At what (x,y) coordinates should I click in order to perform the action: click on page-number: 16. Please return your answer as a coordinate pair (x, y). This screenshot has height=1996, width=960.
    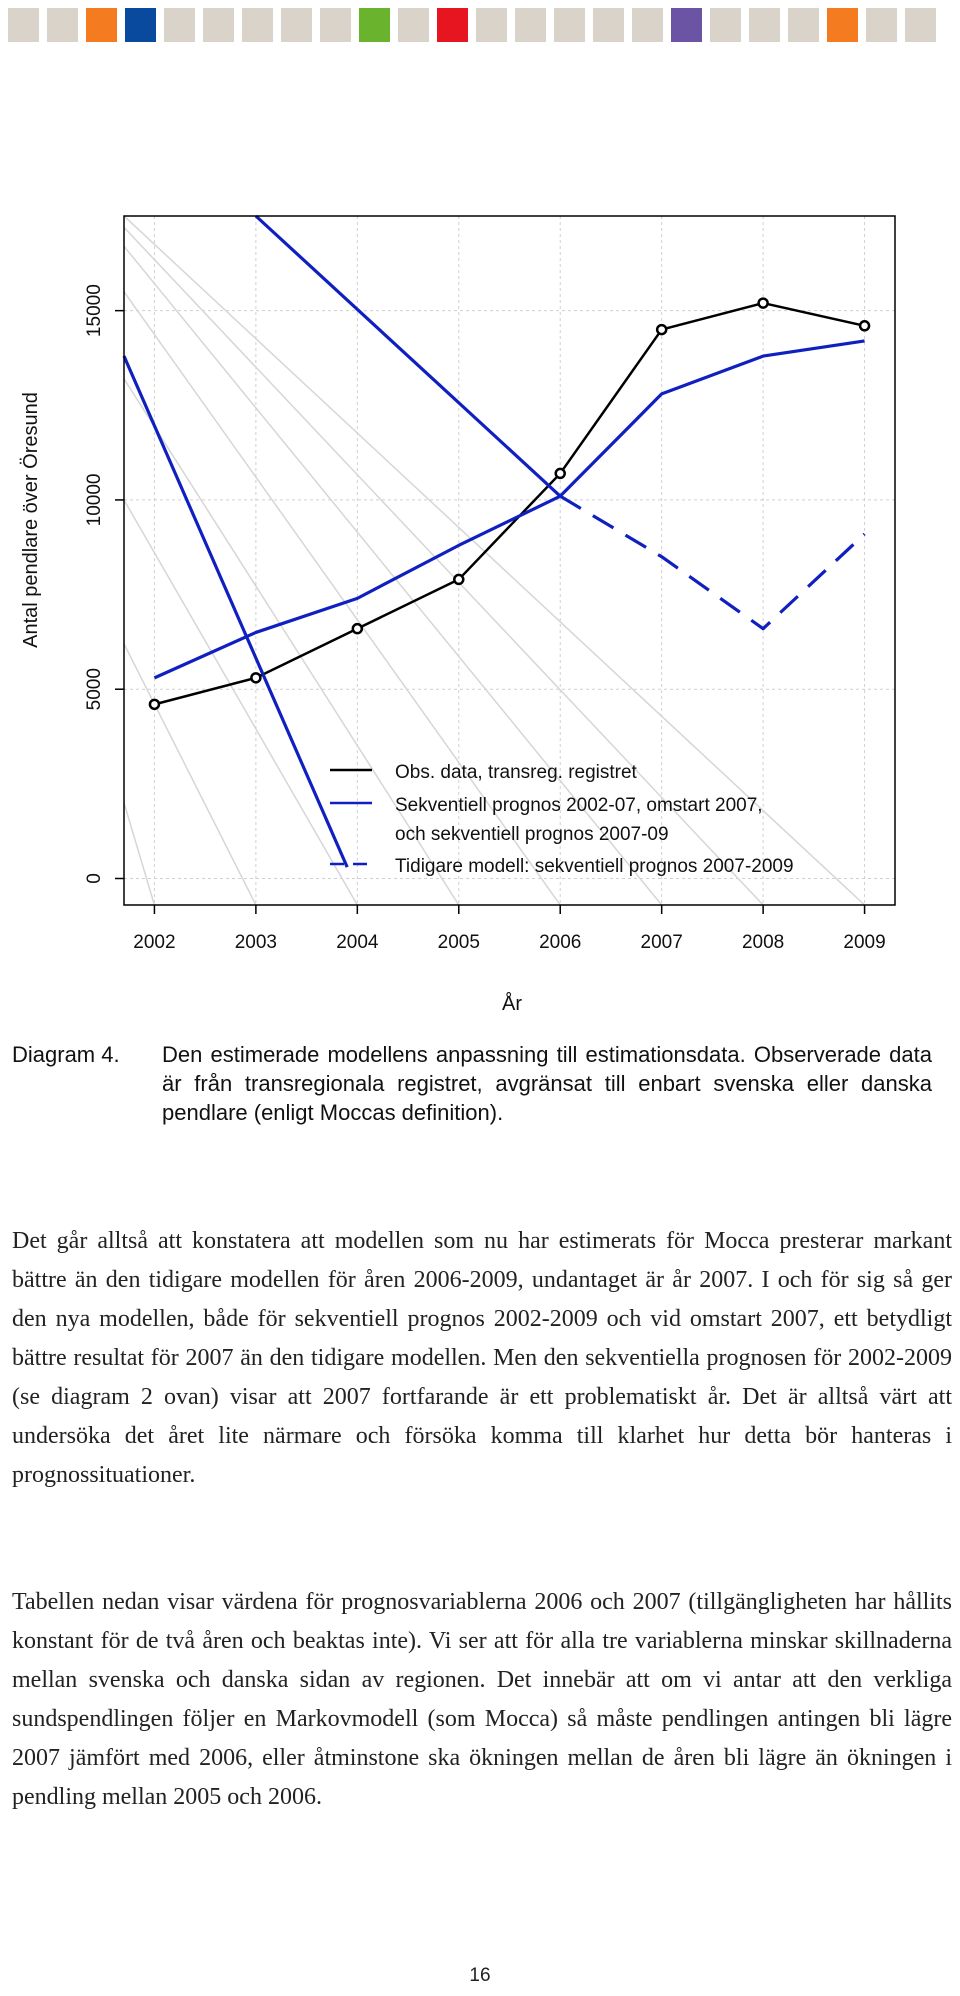
    Looking at the image, I should click on (480, 1975).